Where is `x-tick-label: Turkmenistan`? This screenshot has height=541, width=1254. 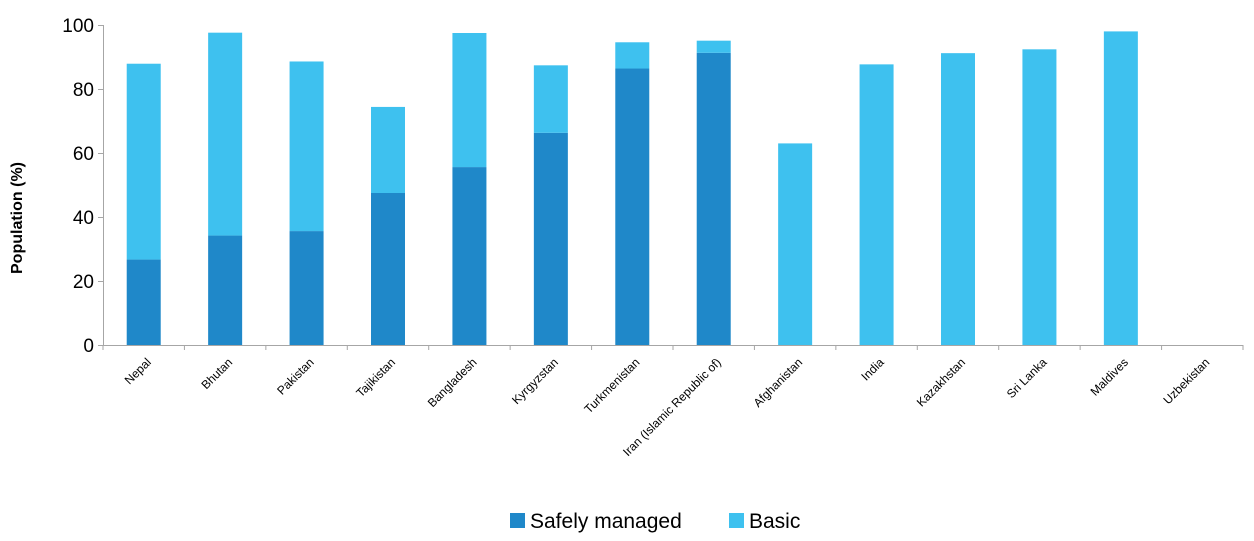 x-tick-label: Turkmenistan is located at coordinates (611, 385).